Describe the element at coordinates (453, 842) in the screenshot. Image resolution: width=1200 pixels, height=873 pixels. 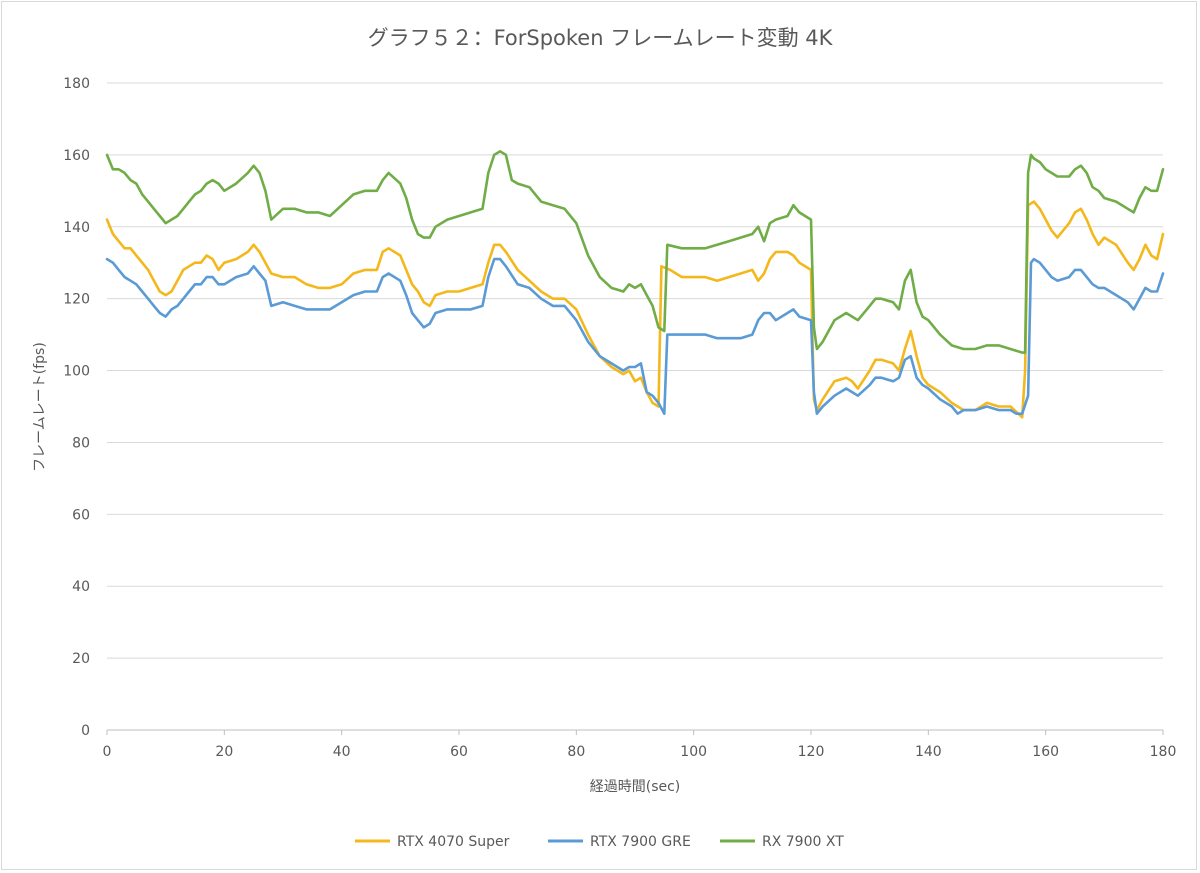
I see `legend-label: RTX 4070 Super` at that location.